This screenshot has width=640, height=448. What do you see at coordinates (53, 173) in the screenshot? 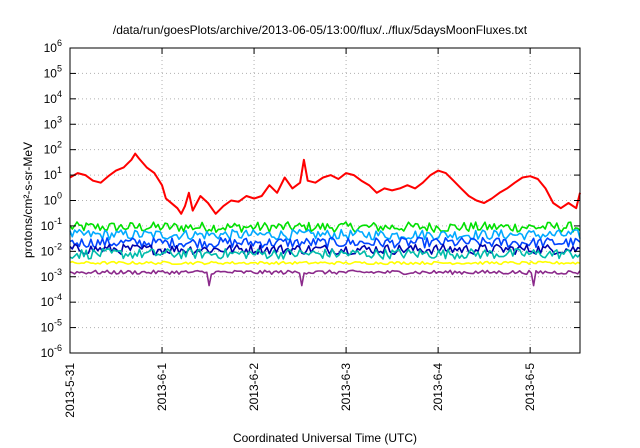
I see `y-tick-label: 10¹` at bounding box center [53, 173].